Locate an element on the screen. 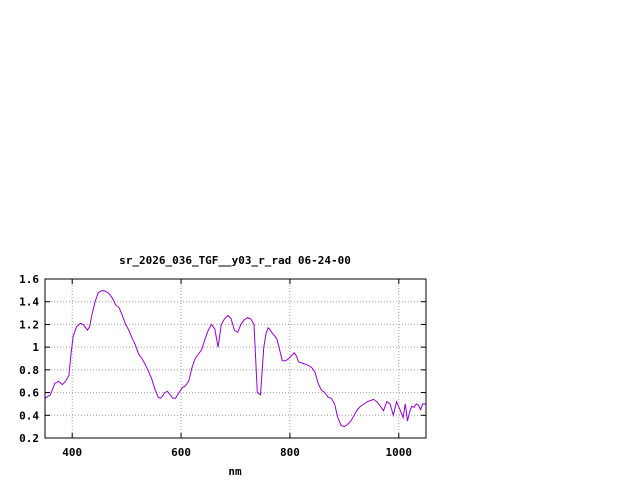 This screenshot has height=480, width=640. y-tick-label: 0.6 is located at coordinates (29, 393).